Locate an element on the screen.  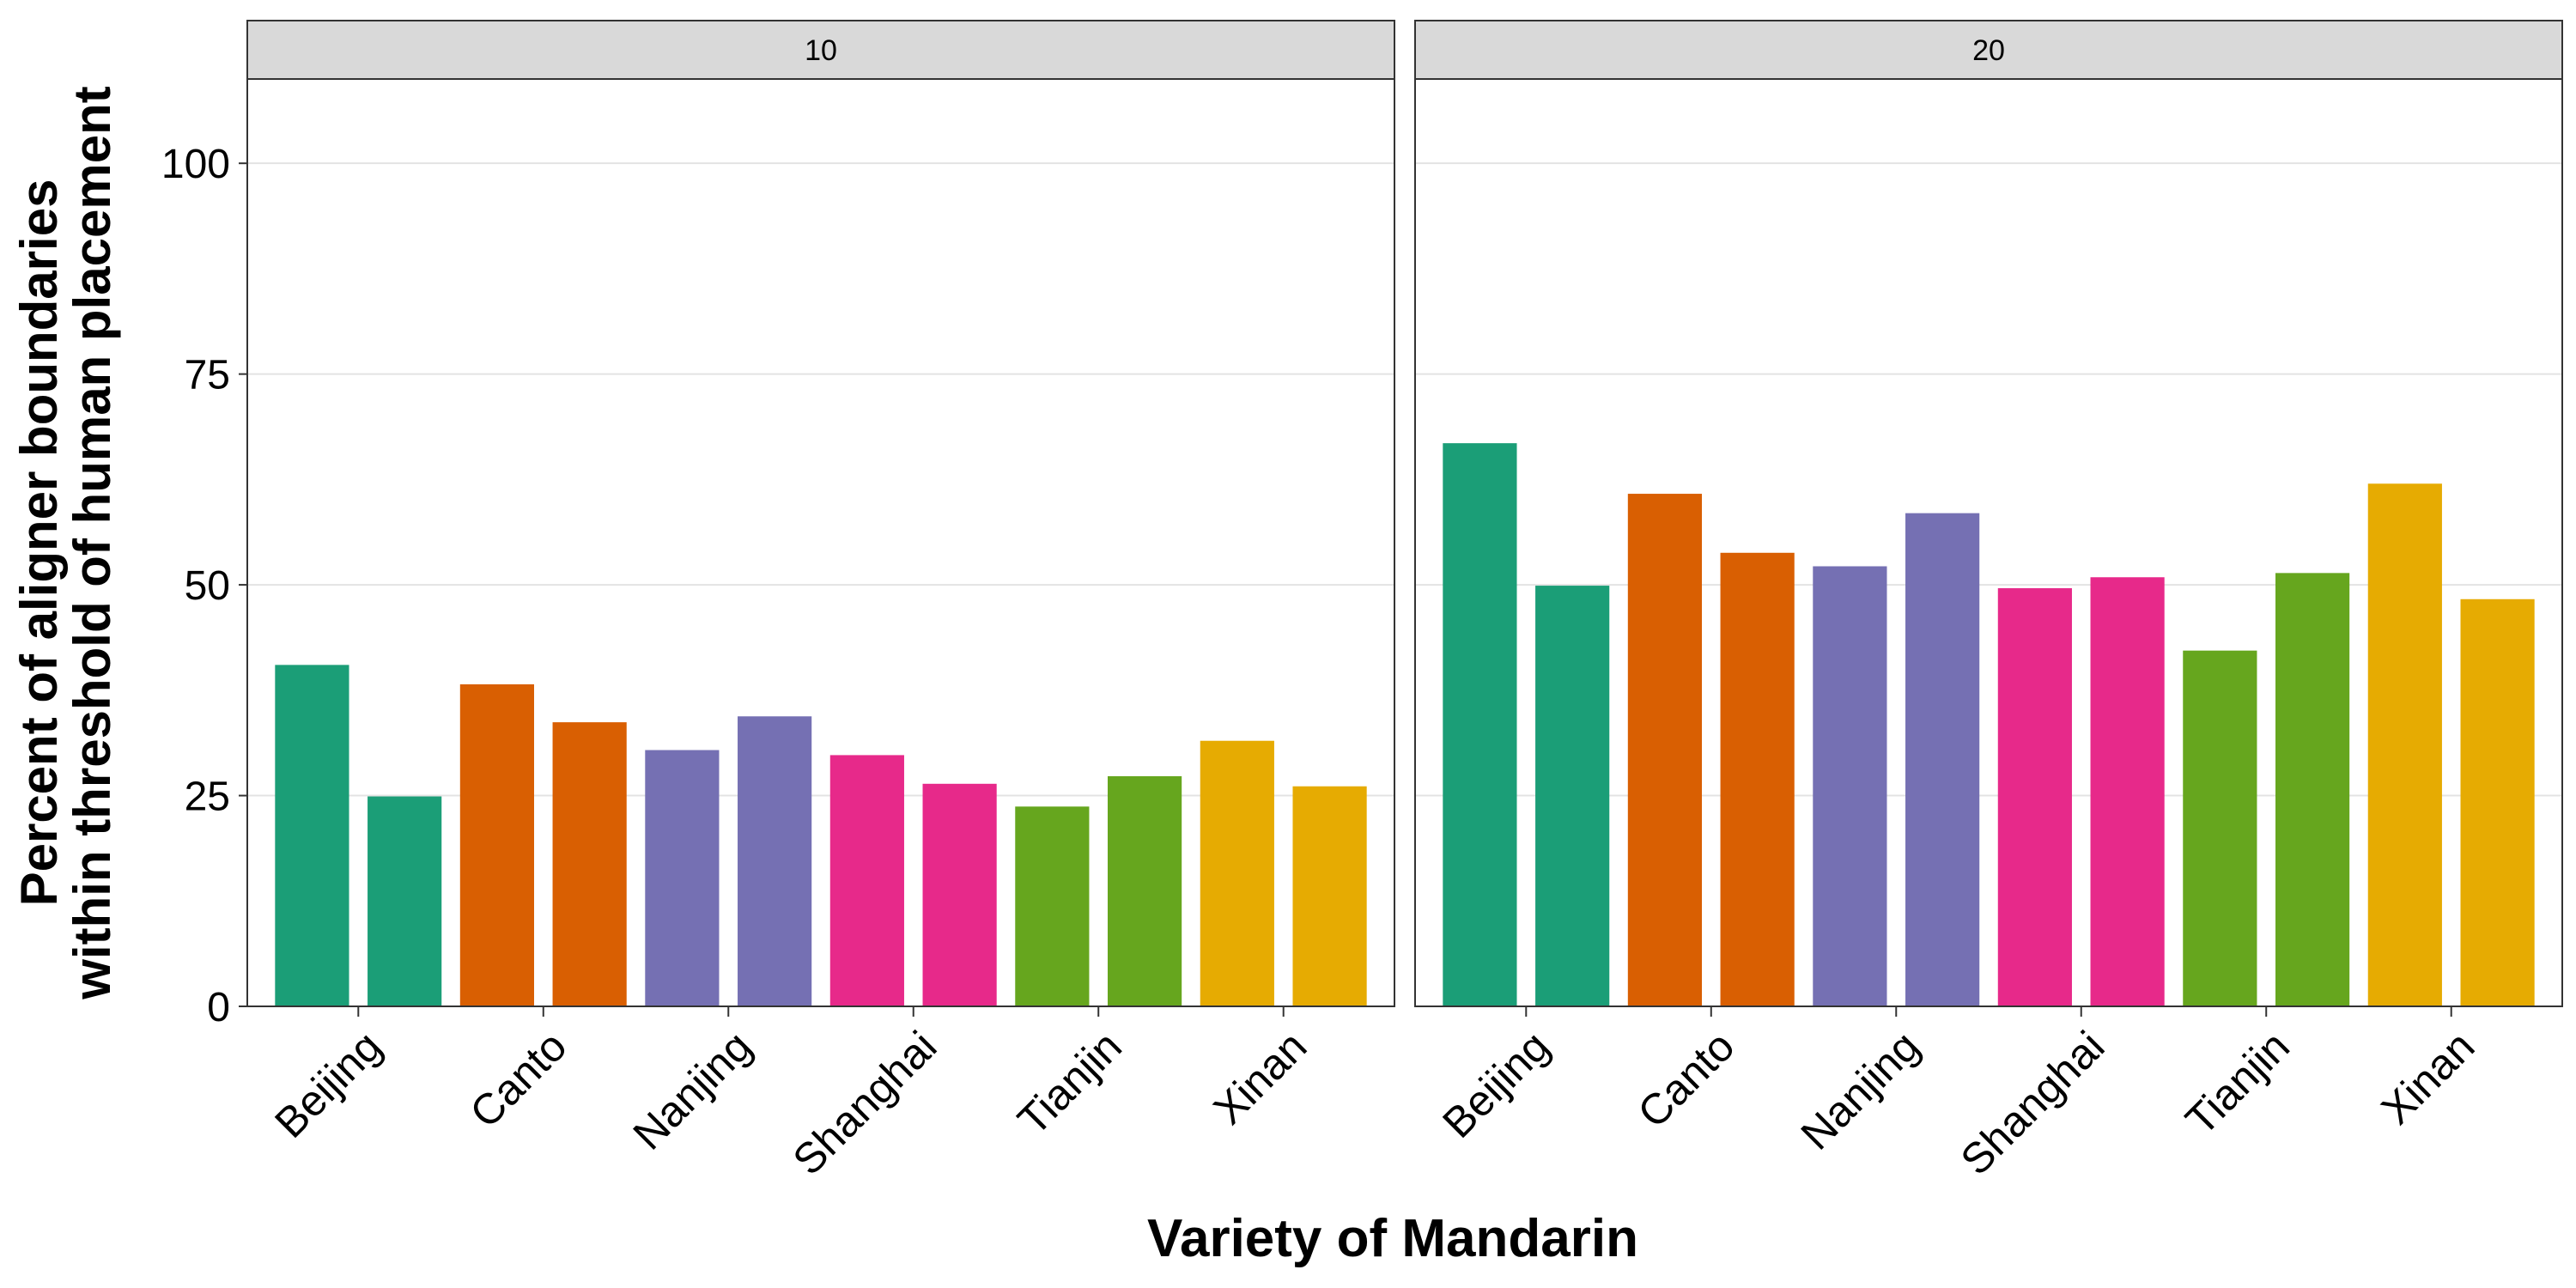
y-tick-label: 0 is located at coordinates (218, 1007).